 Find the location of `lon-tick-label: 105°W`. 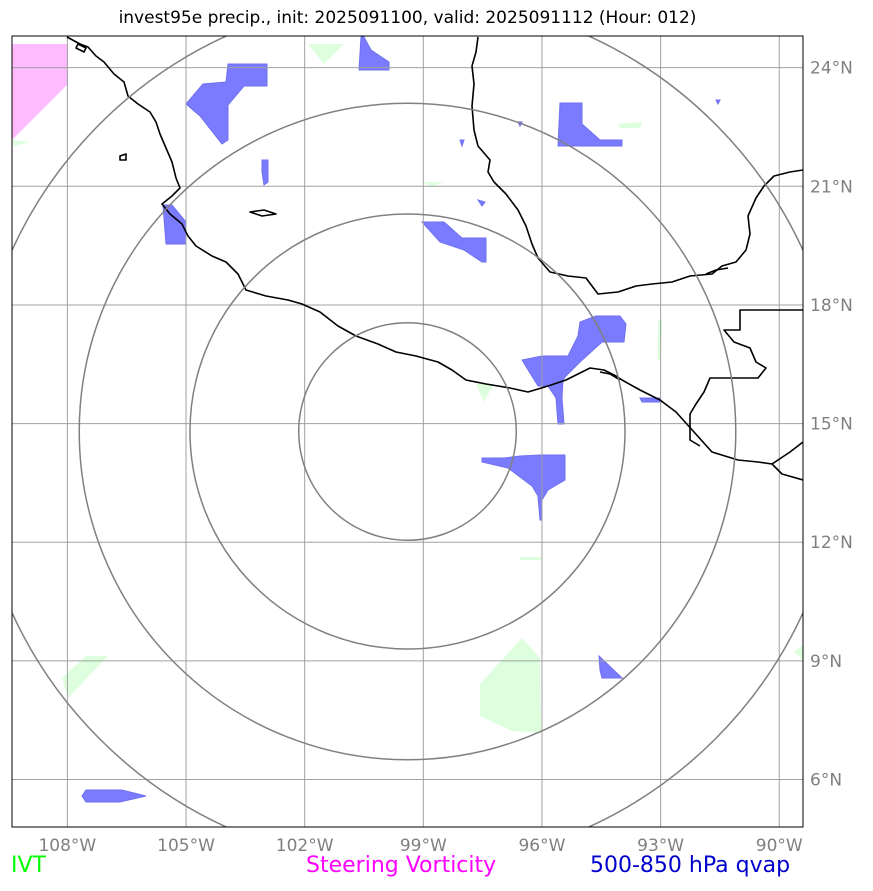

lon-tick-label: 105°W is located at coordinates (186, 846).